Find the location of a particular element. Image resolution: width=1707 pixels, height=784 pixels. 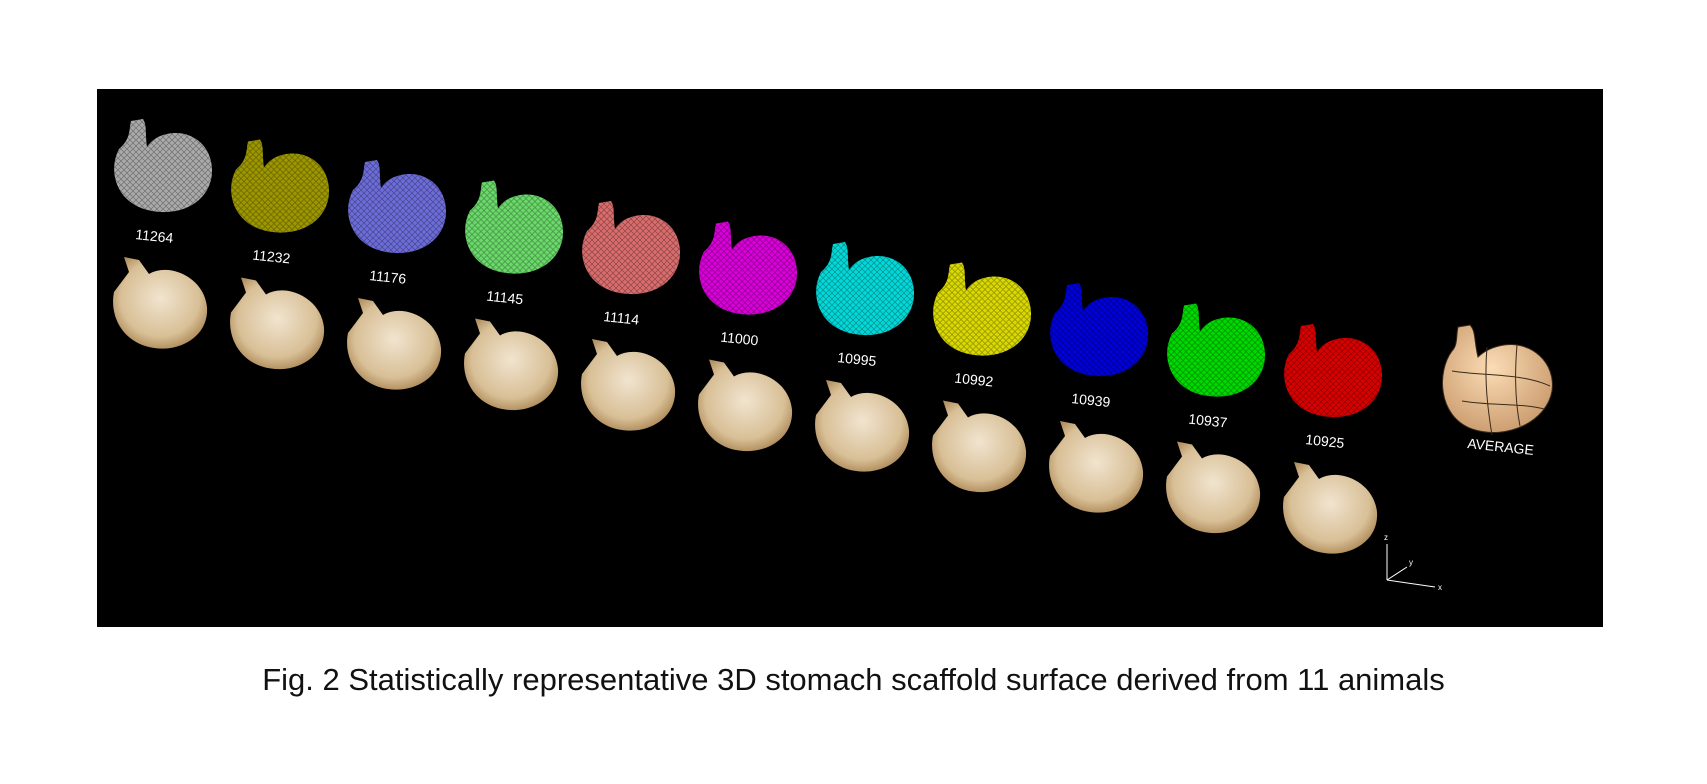

sample-column: 11232 is located at coordinates (280, 254).